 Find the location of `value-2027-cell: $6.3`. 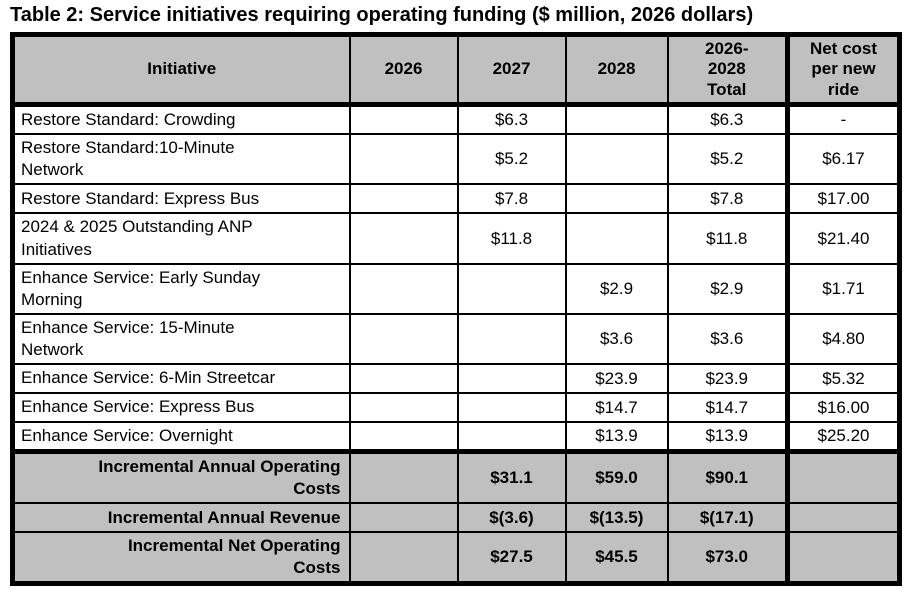

value-2027-cell: $6.3 is located at coordinates (511, 119).